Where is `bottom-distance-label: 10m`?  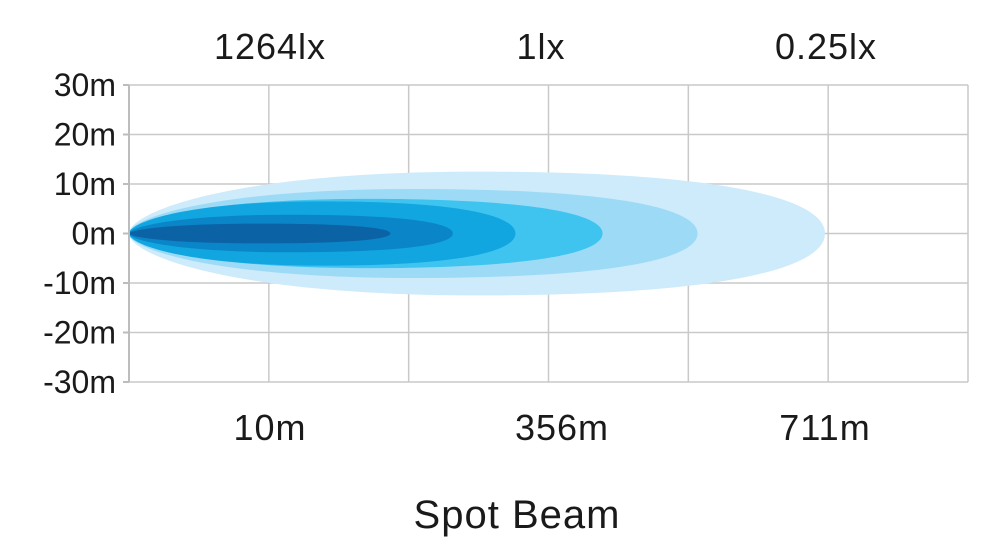 bottom-distance-label: 10m is located at coordinates (269, 427).